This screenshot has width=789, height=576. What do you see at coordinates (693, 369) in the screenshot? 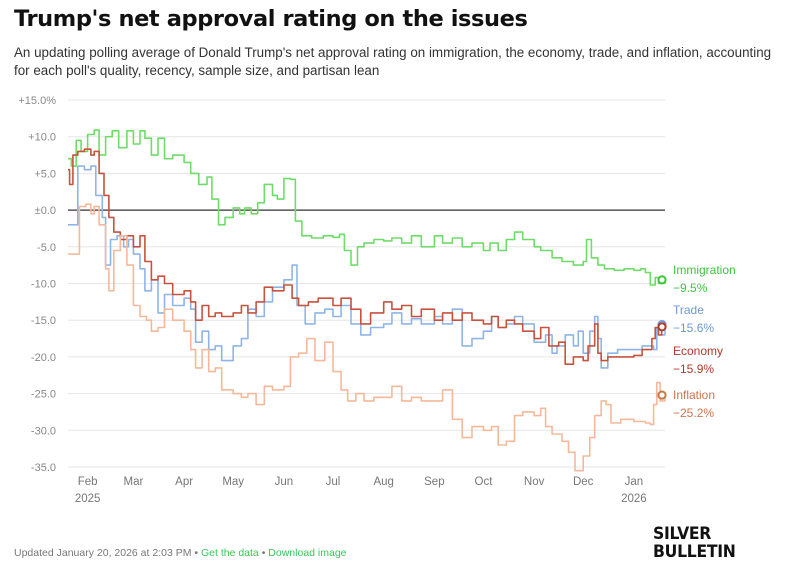
I see `series-value-economy: −15.9%` at bounding box center [693, 369].